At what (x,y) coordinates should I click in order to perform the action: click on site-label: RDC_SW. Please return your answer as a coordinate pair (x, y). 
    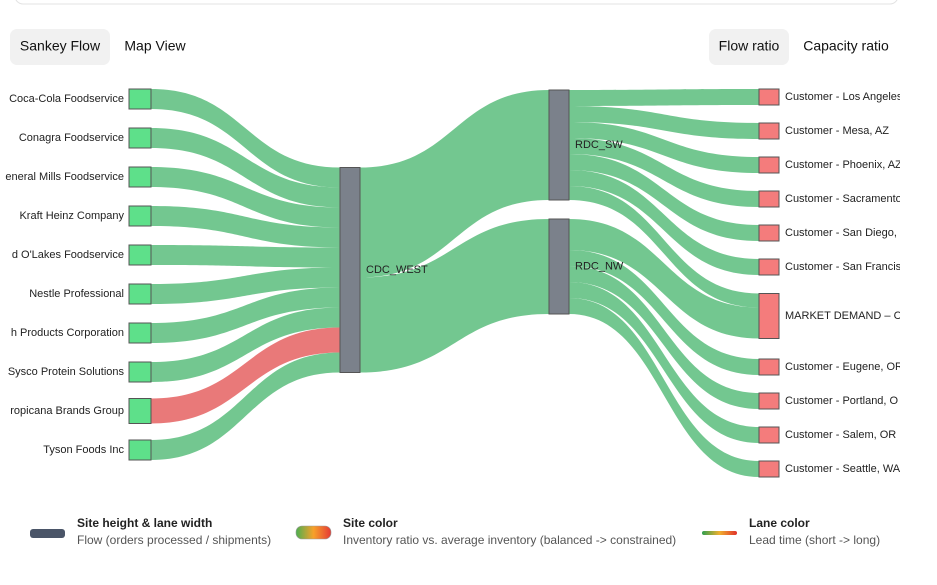
    Looking at the image, I should click on (599, 145).